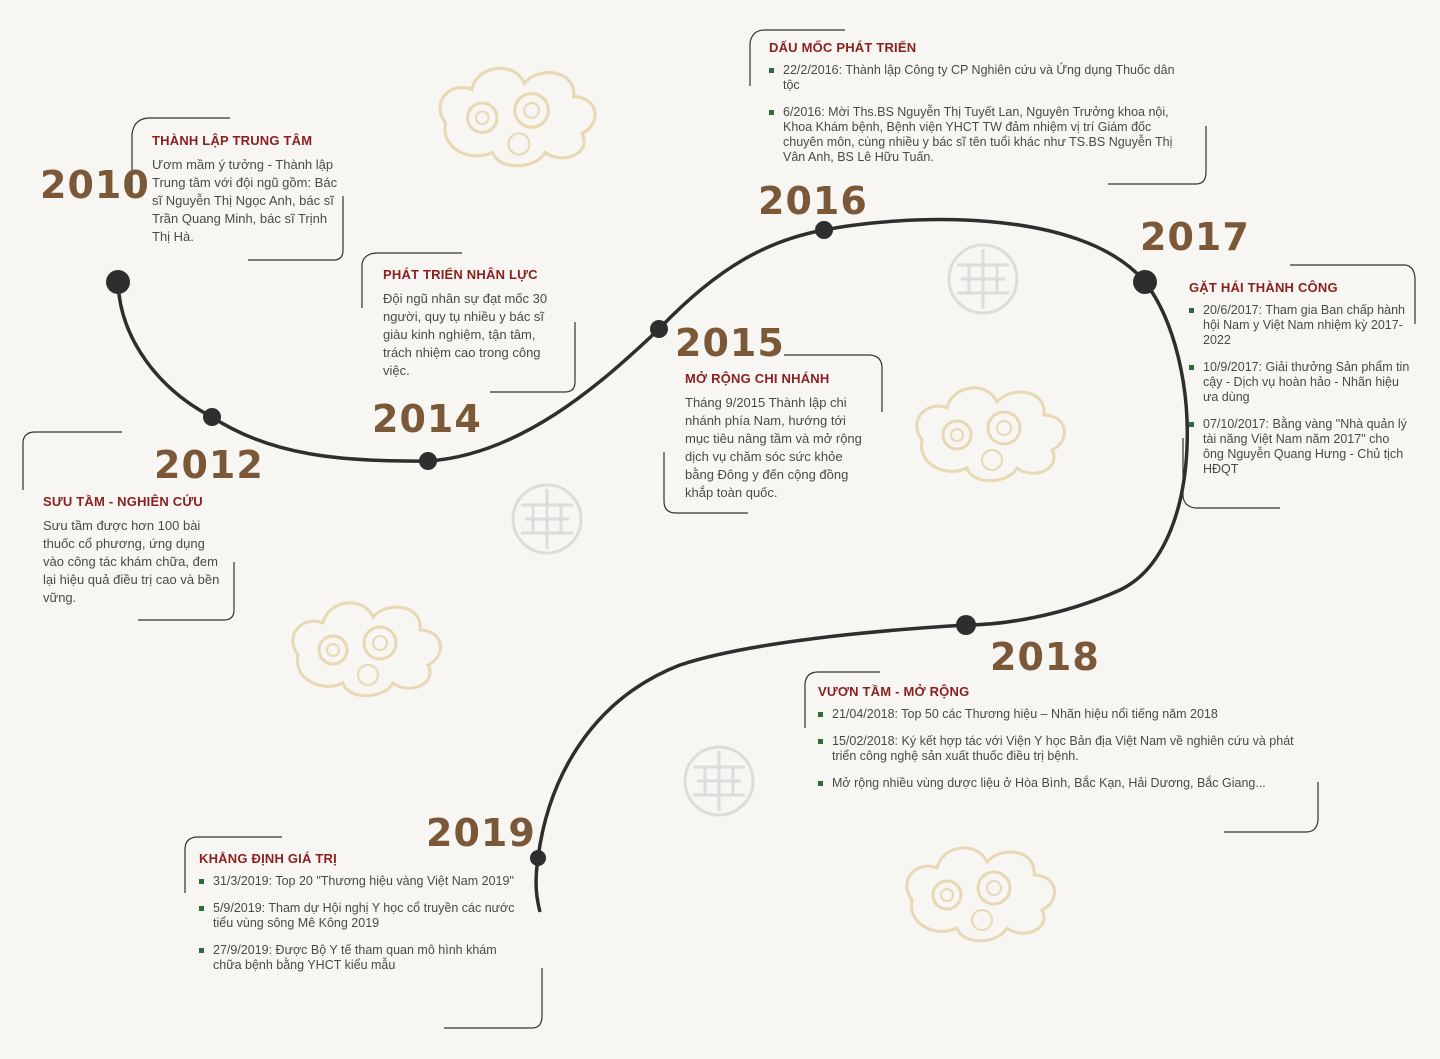  Describe the element at coordinates (1045, 657) in the screenshot. I see `year-2018: 2018` at that location.